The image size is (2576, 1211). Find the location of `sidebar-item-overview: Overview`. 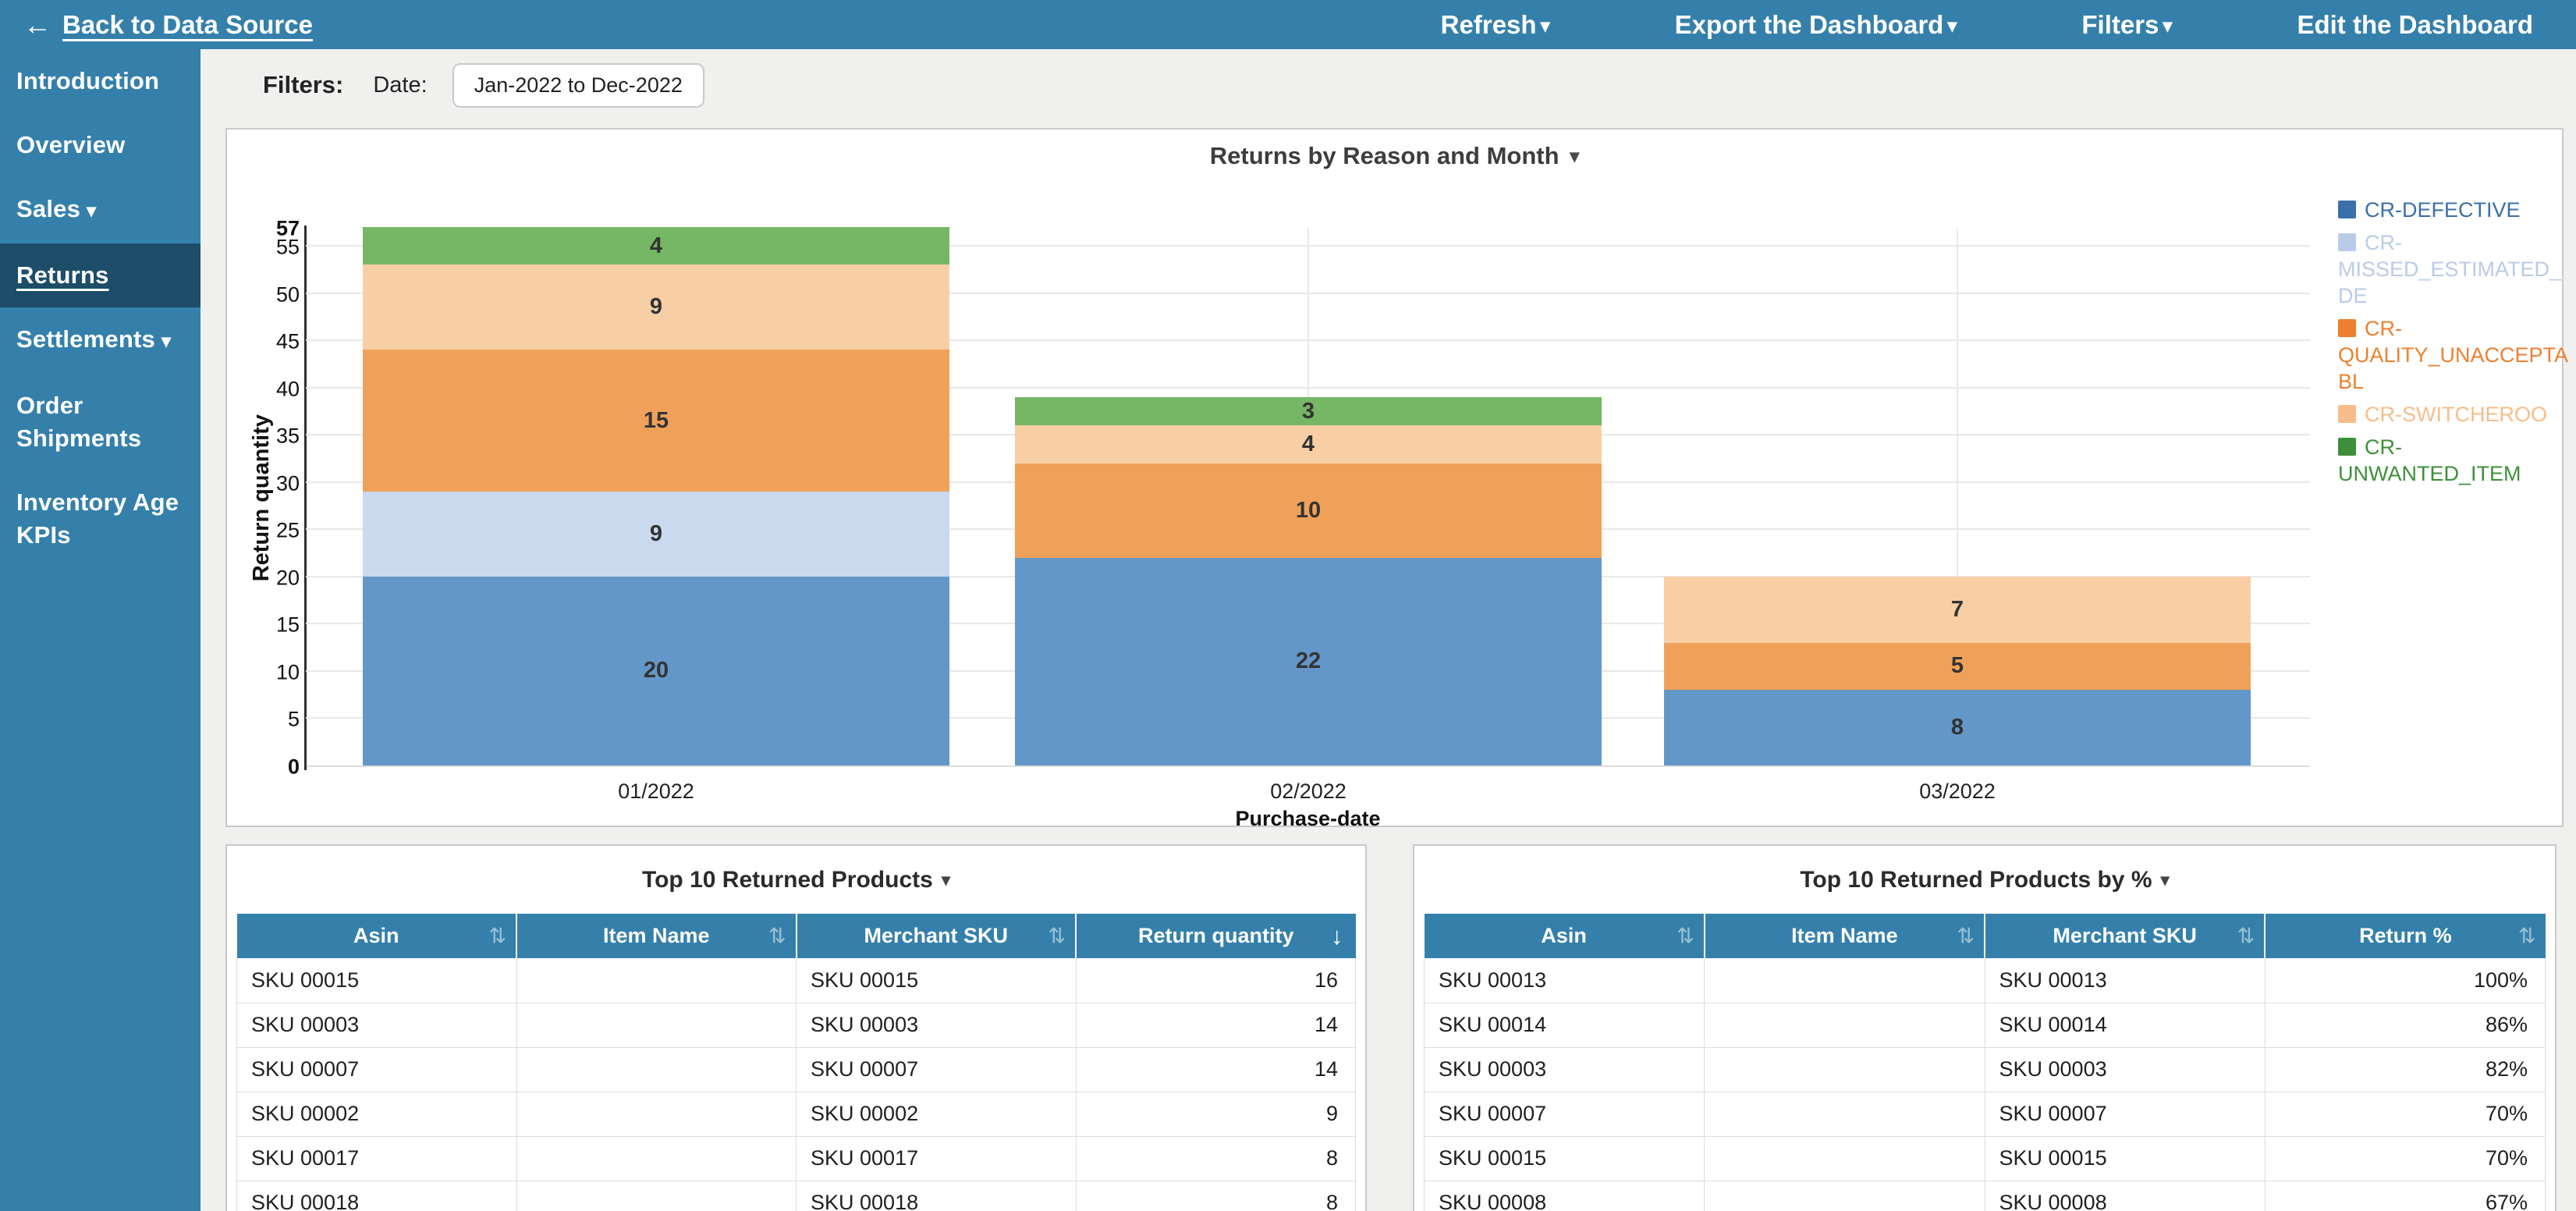

sidebar-item-overview: Overview is located at coordinates (100, 145).